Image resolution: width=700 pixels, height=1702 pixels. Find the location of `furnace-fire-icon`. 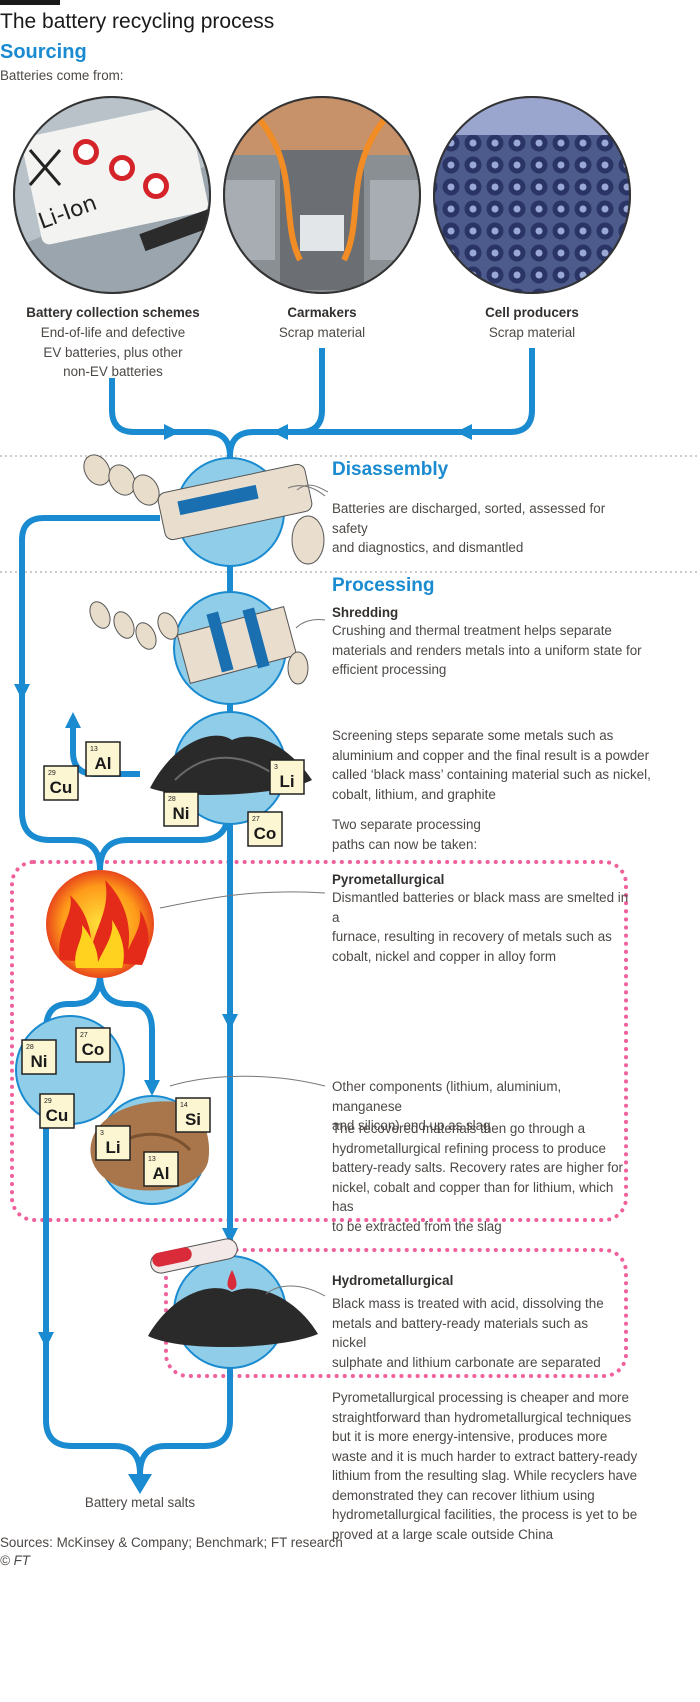

furnace-fire-icon is located at coordinates (100, 924).